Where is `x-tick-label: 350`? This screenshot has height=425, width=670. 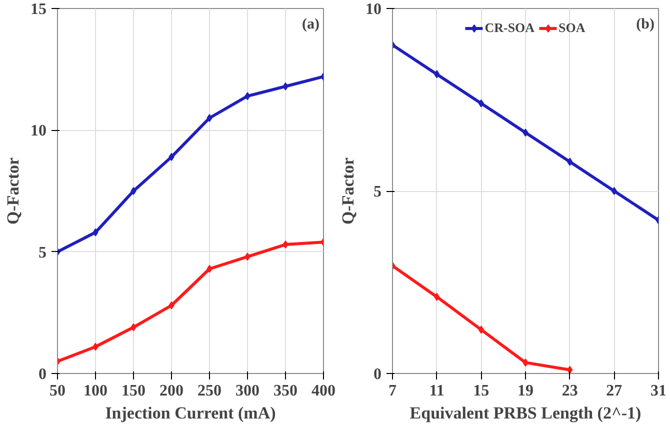
x-tick-label: 350 is located at coordinates (286, 391).